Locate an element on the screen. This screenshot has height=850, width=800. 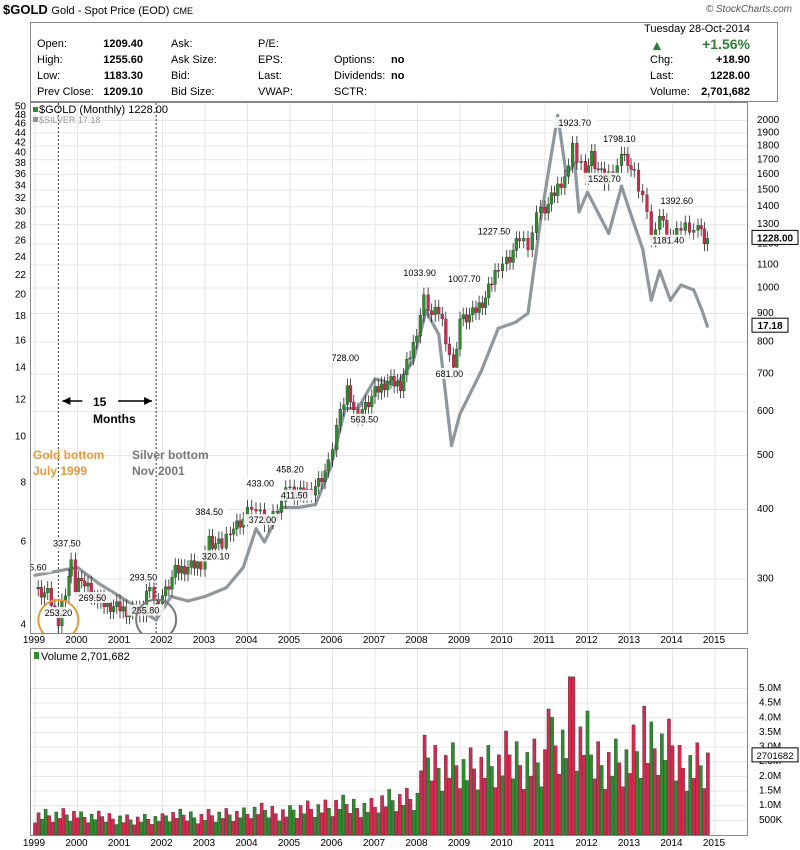
price-label: 293.50 is located at coordinates (143, 577).